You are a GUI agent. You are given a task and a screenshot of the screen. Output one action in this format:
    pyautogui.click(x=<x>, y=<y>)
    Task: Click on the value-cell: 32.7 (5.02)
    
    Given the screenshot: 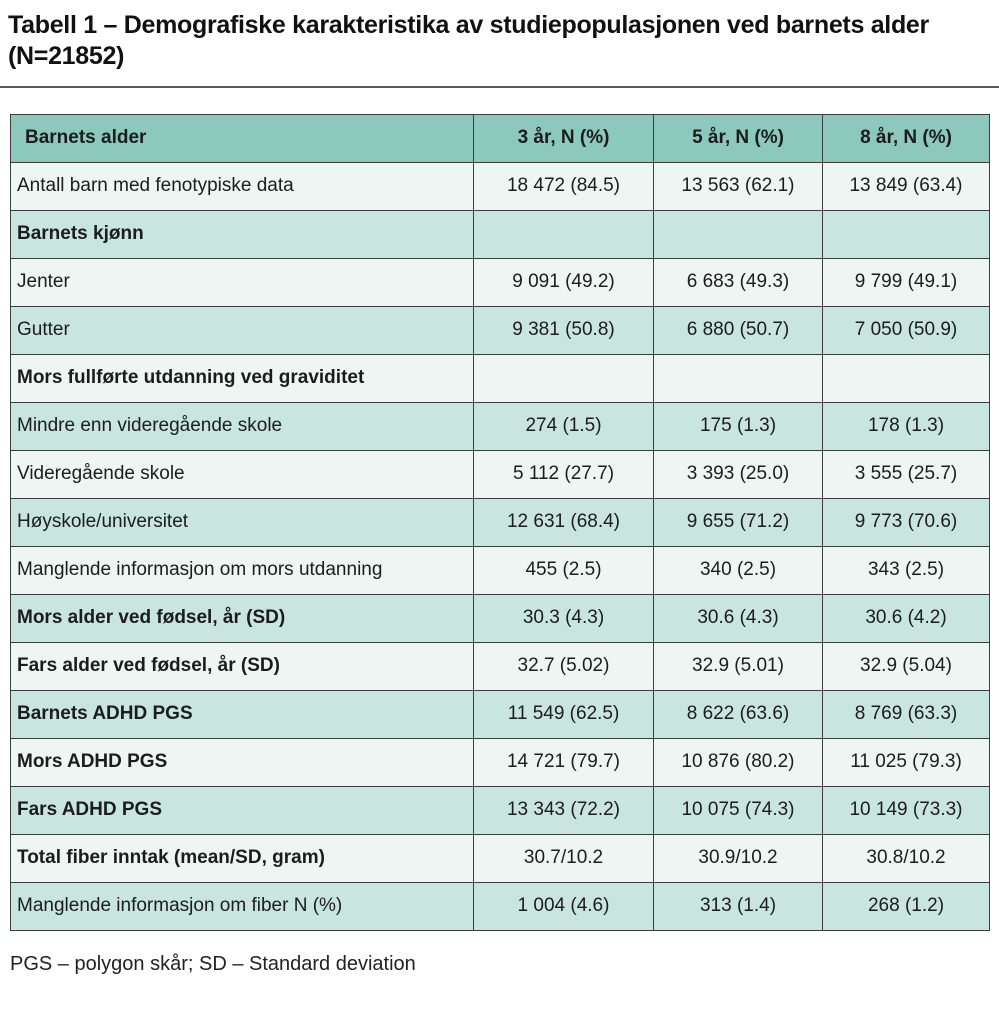 What is the action you would take?
    pyautogui.click(x=563, y=666)
    